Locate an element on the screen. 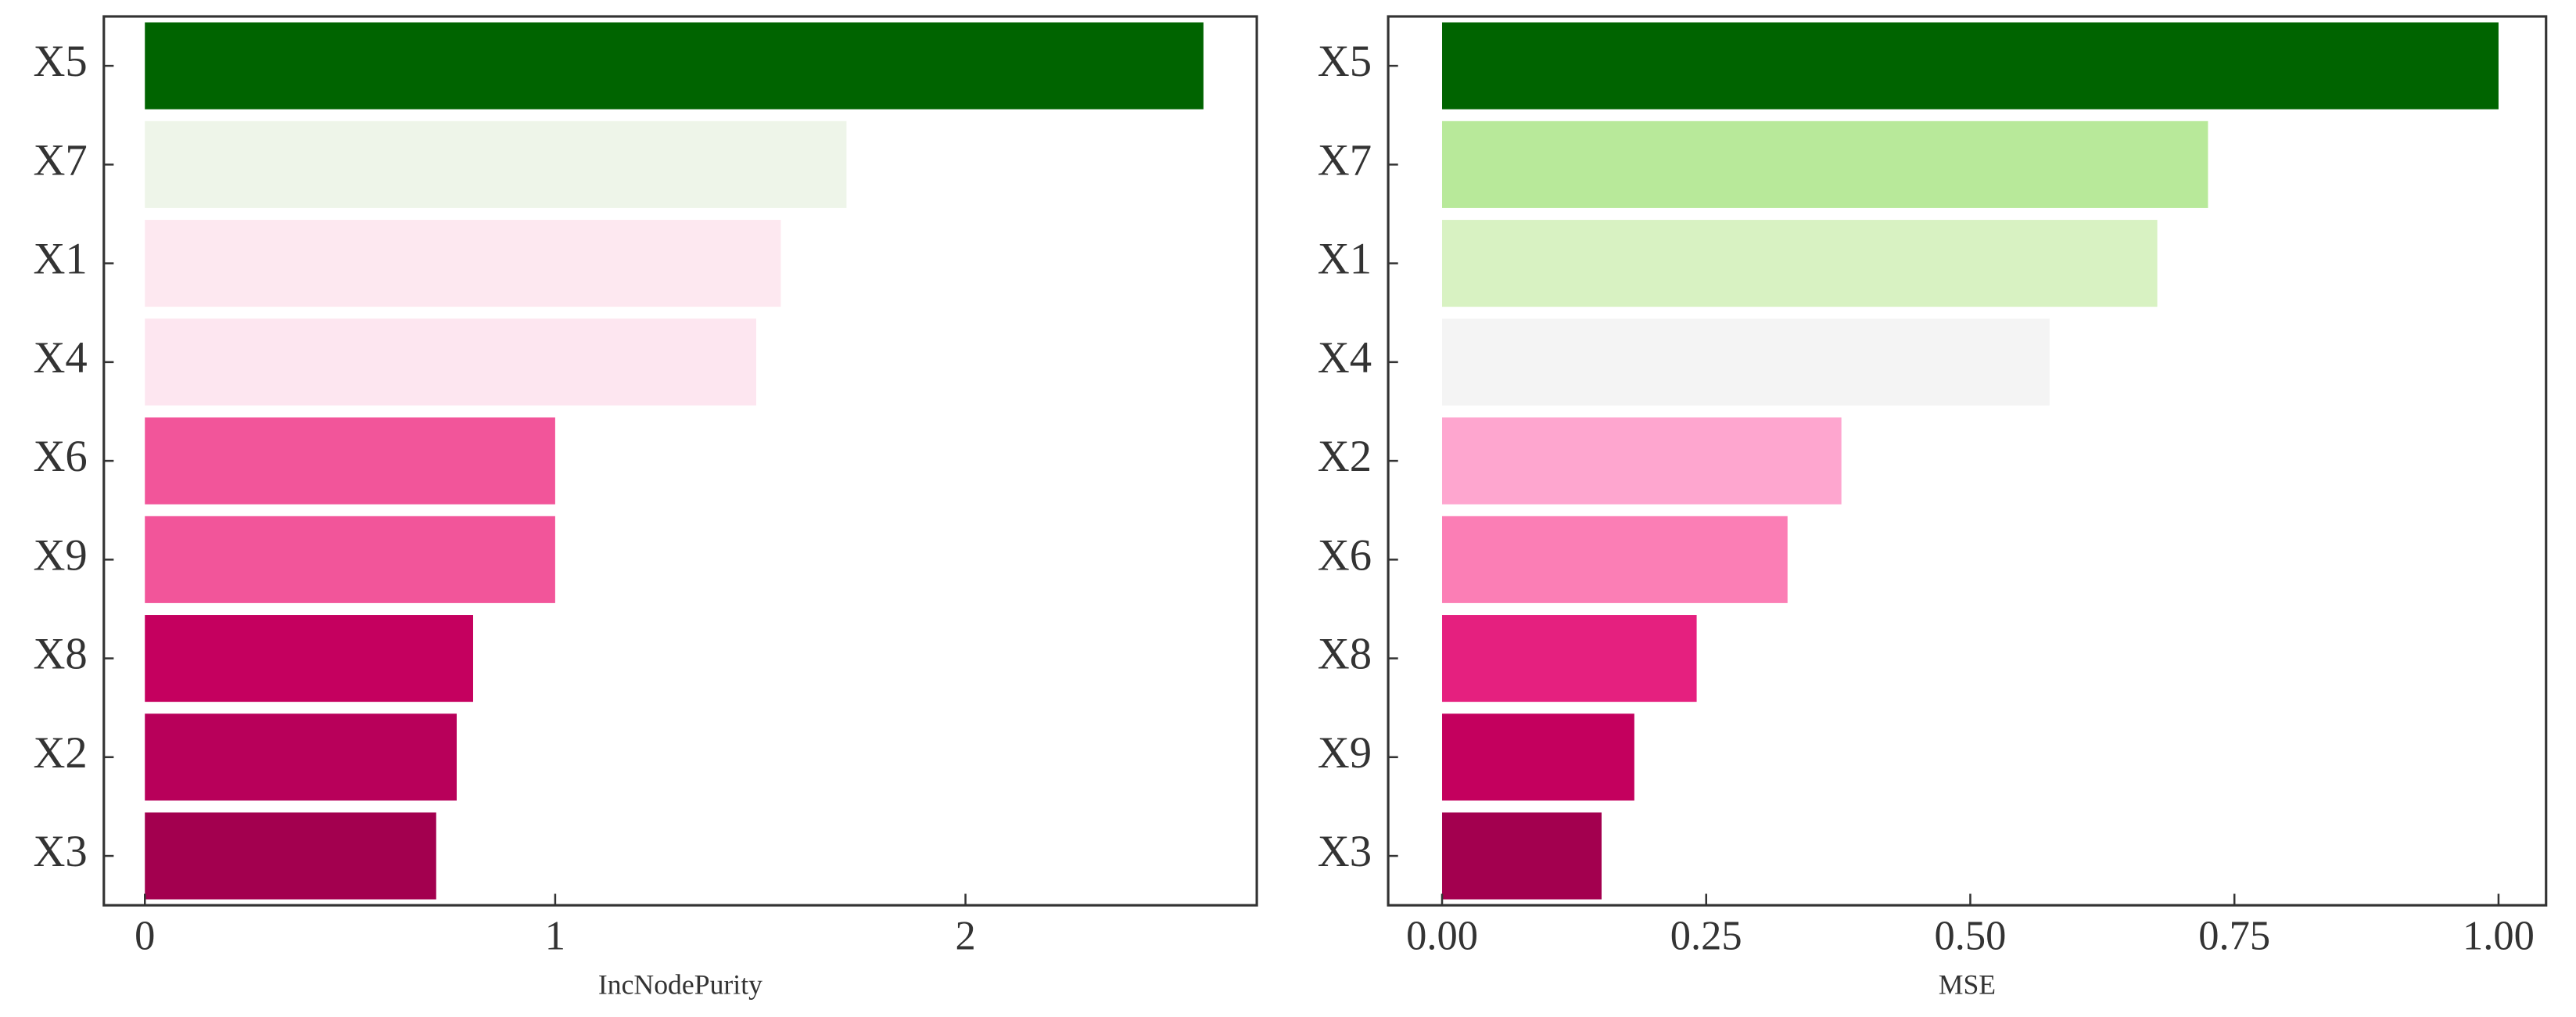 This screenshot has height=1017, width=2576. x-axis-label: IncNodePurity is located at coordinates (680, 984).